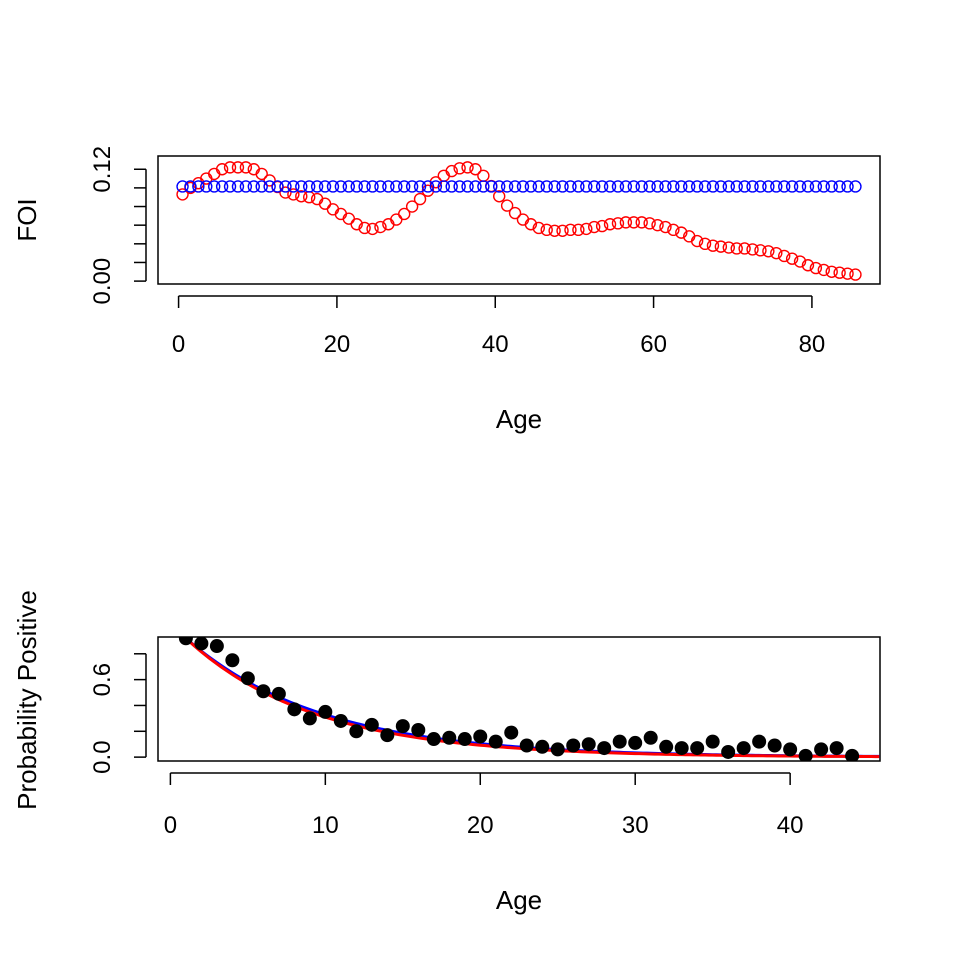 The height and width of the screenshot is (960, 960). I want to click on probability-x-axis-label: Age, so click(519, 900).